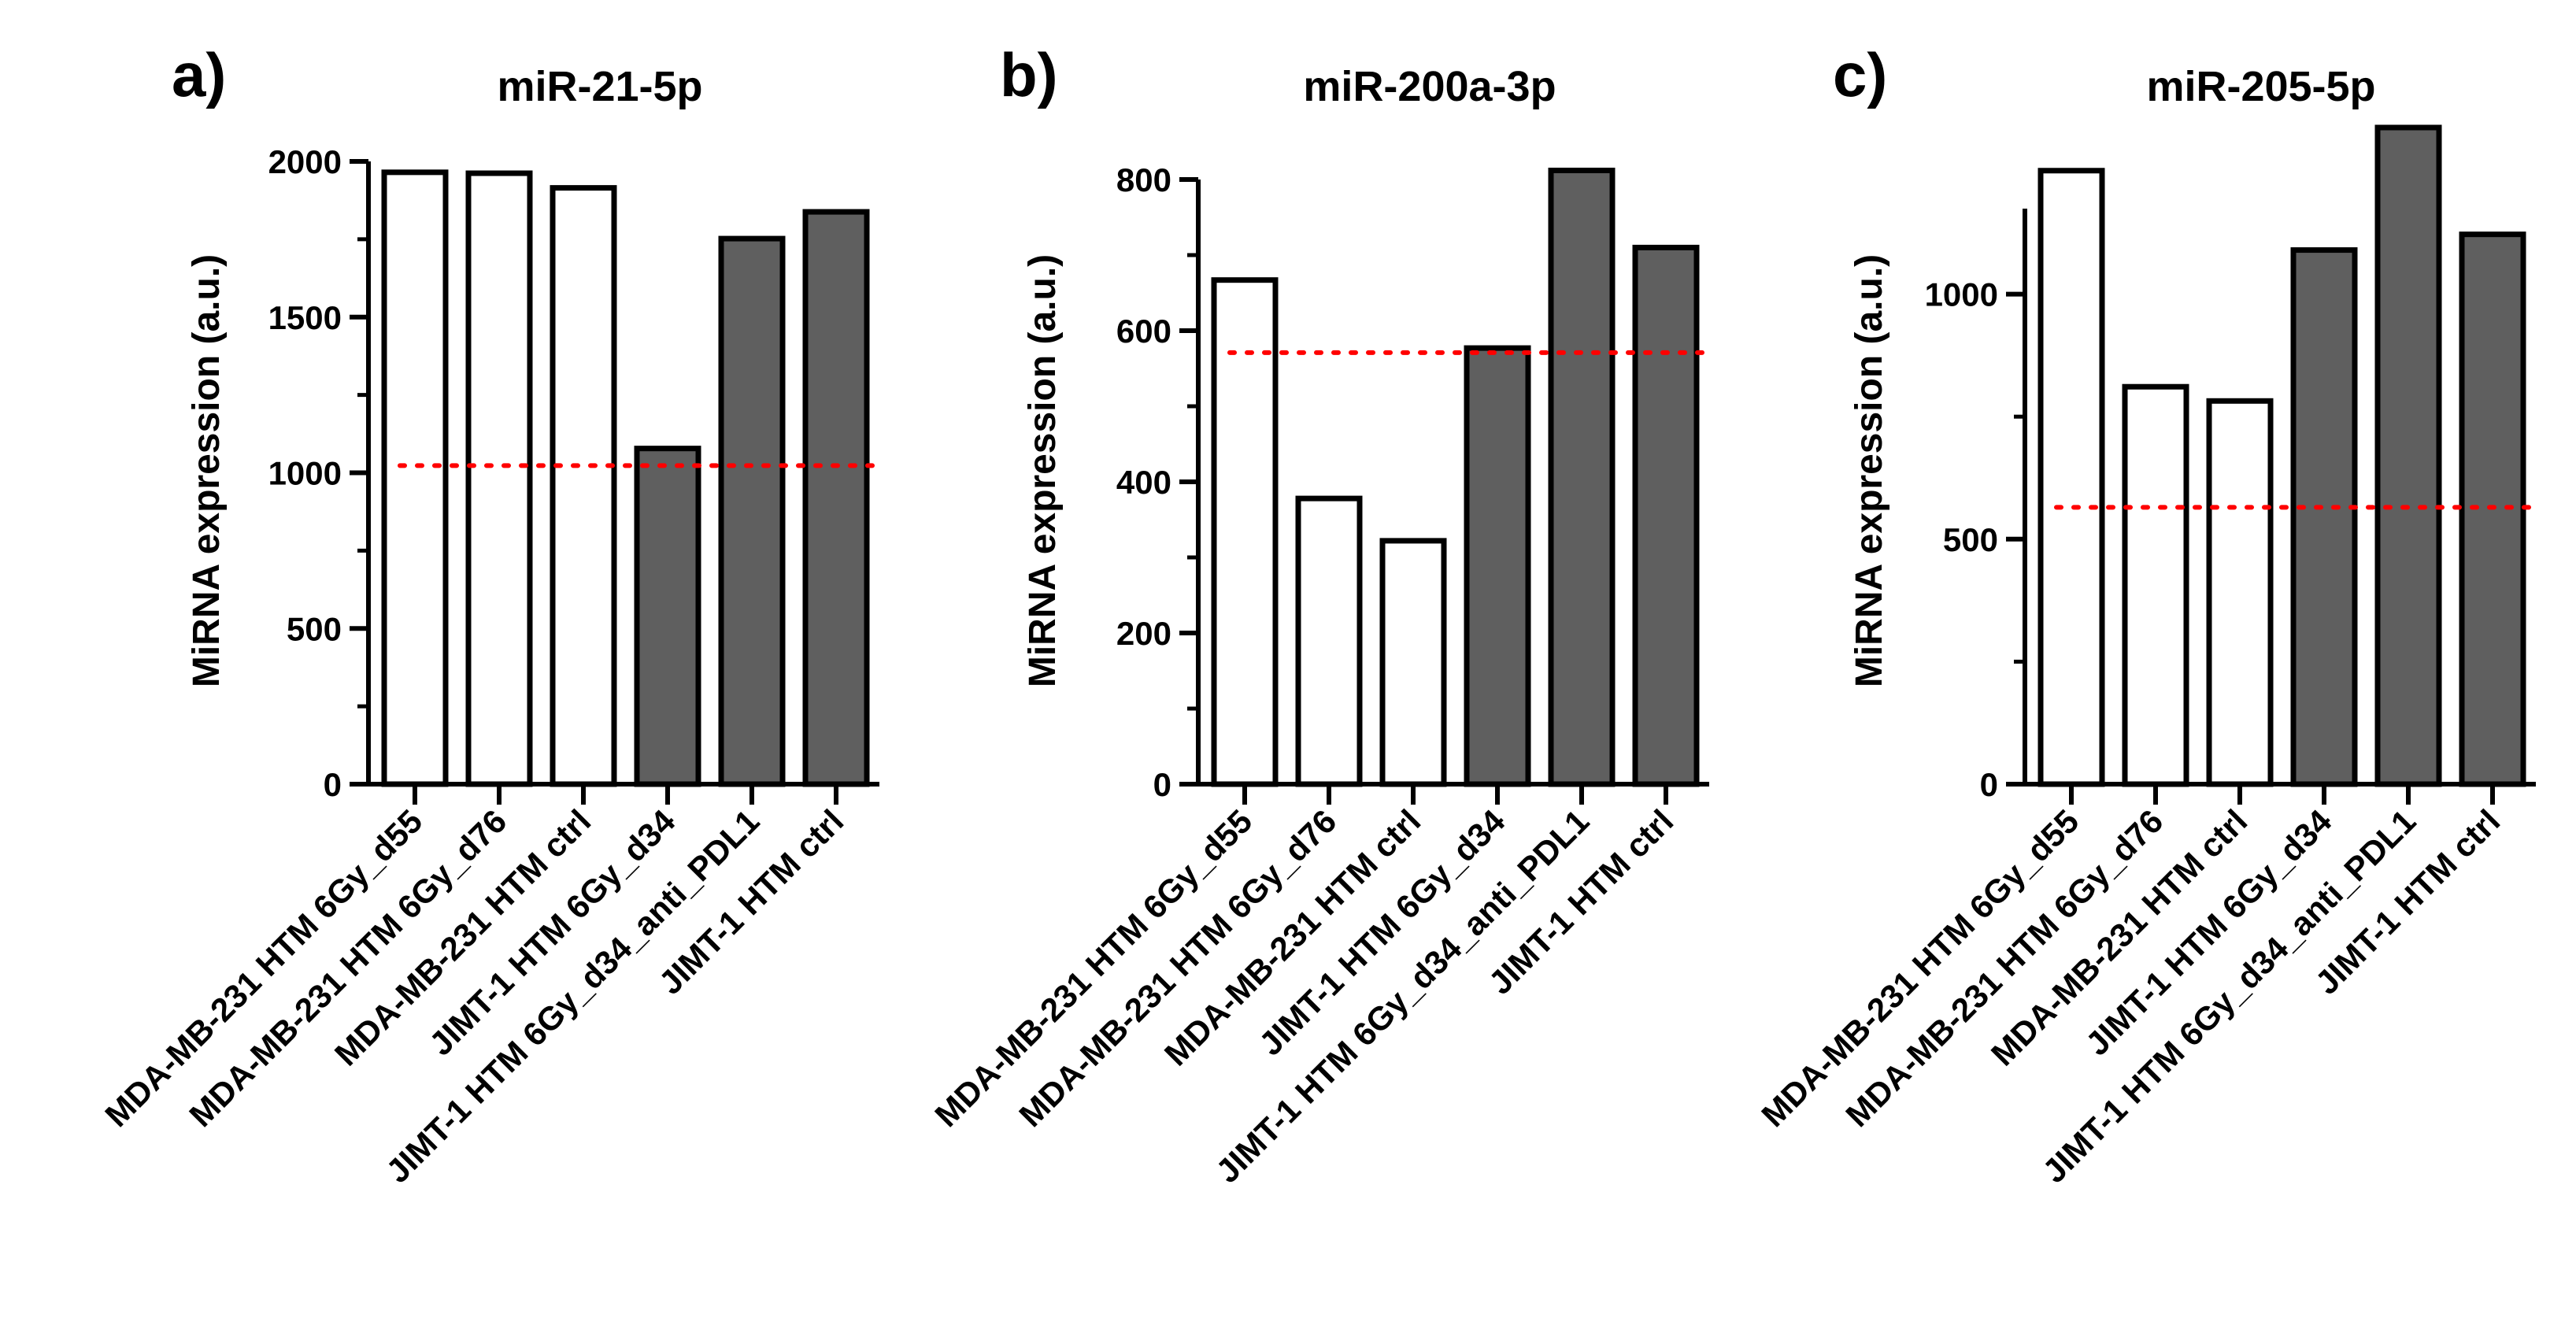  What do you see at coordinates (1029, 74) in the screenshot?
I see `panel-letter-b: b)` at bounding box center [1029, 74].